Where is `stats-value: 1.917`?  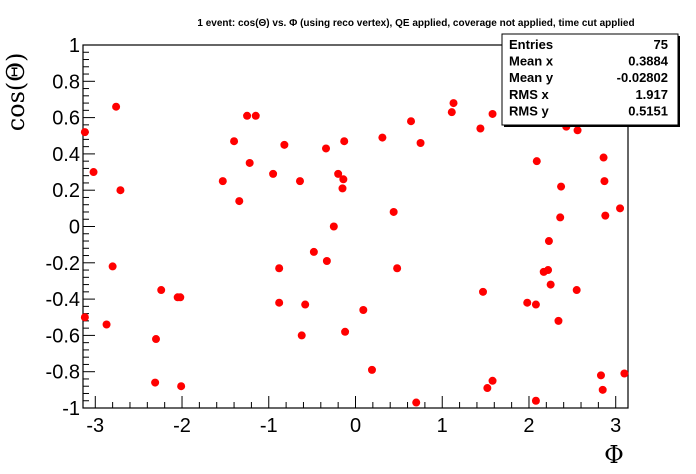
stats-value: 1.917 is located at coordinates (651, 94).